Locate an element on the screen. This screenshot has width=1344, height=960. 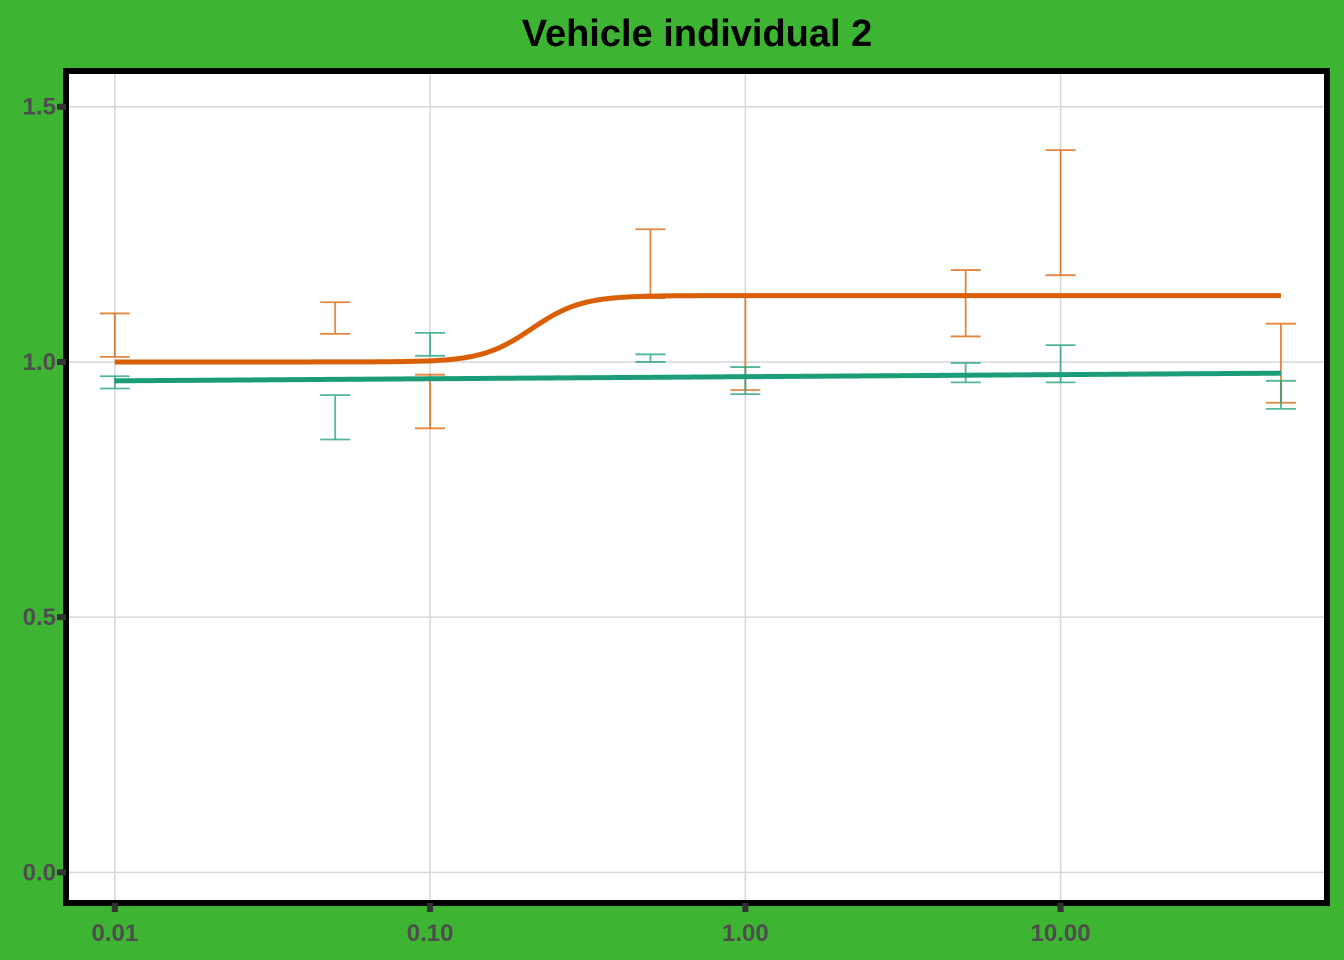
chart-title: Vehicle individual 2 is located at coordinates (697, 34).